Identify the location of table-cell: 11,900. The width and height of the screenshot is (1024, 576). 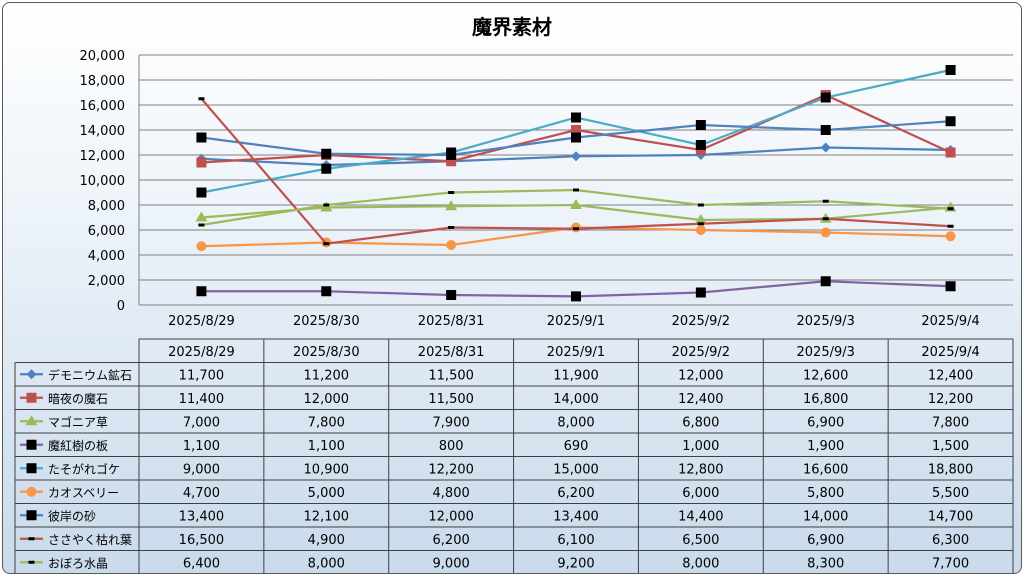
(576, 375).